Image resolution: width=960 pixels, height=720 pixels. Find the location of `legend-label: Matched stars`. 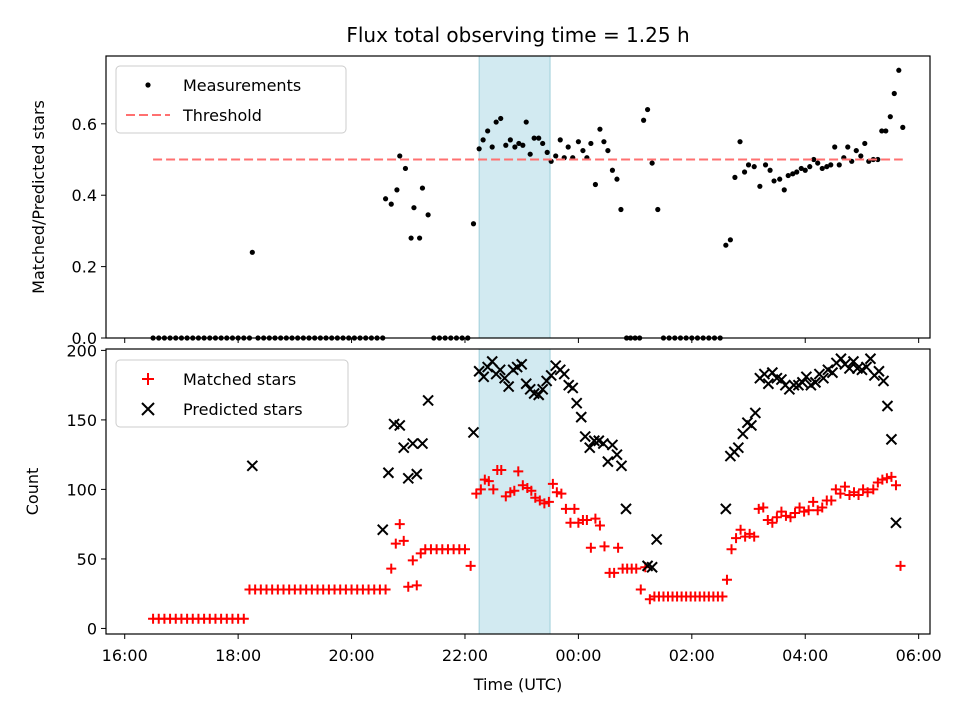

legend-label: Matched stars is located at coordinates (239, 379).